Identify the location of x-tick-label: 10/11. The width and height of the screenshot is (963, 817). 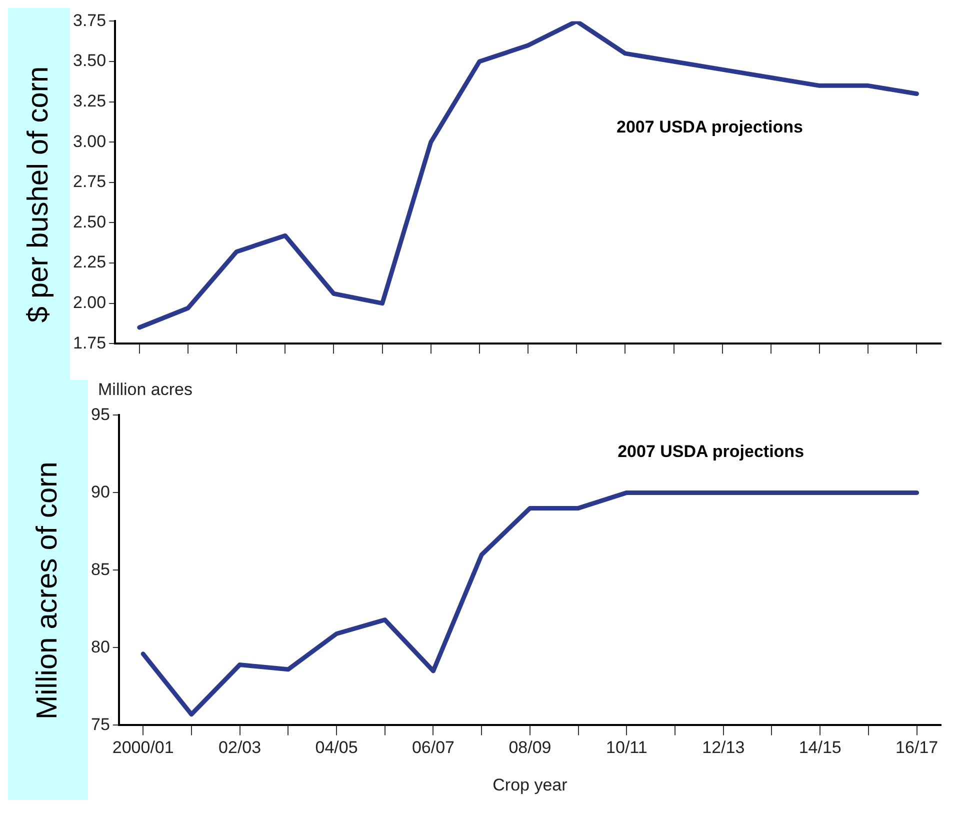
(627, 748).